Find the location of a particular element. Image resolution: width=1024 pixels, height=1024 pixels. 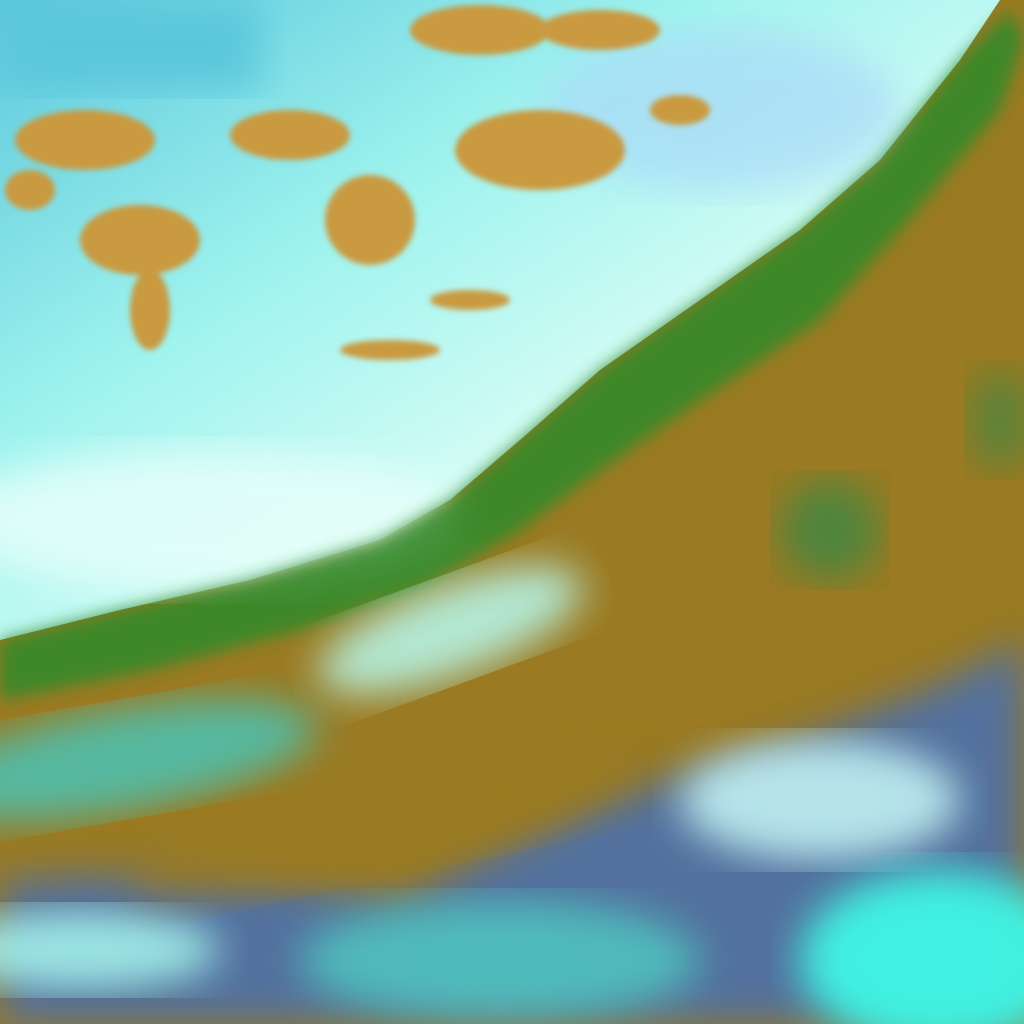

cloud-lower-left is located at coordinates (110, 950).